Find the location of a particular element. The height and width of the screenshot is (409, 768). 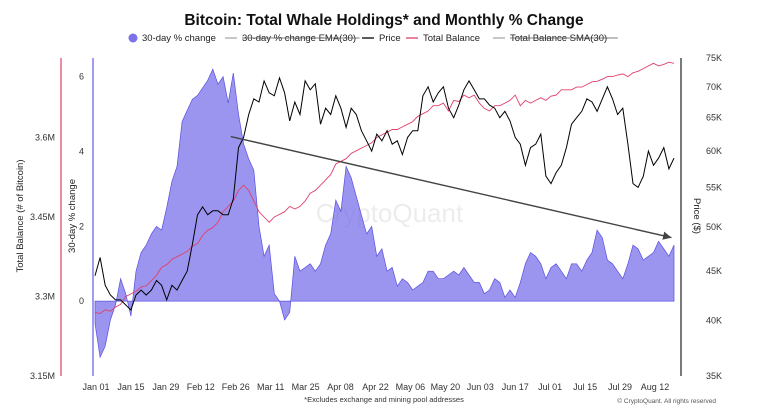

legend-label: Price is located at coordinates (390, 38).